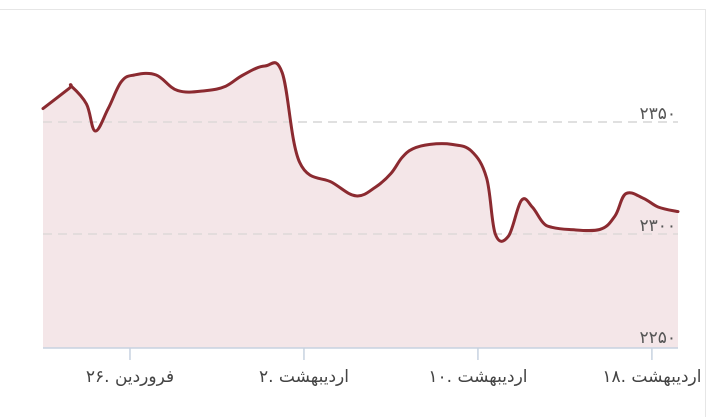 The image size is (720, 417). I want to click on y-tick-label-2: ۲۲۵۰, so click(657, 338).